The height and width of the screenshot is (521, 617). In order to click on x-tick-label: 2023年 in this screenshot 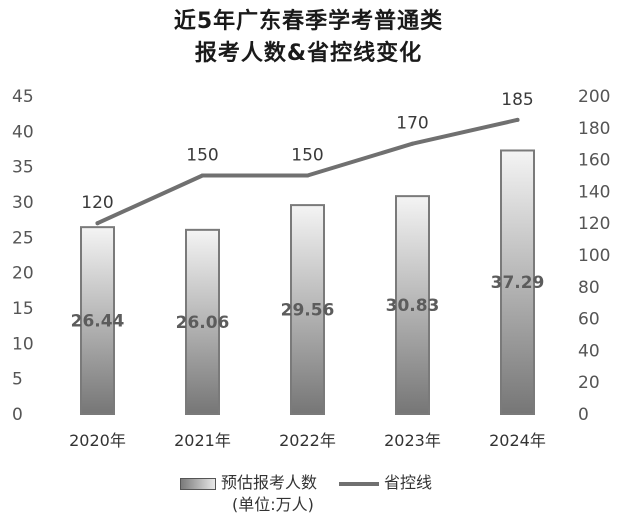, I will do `click(412, 440)`.